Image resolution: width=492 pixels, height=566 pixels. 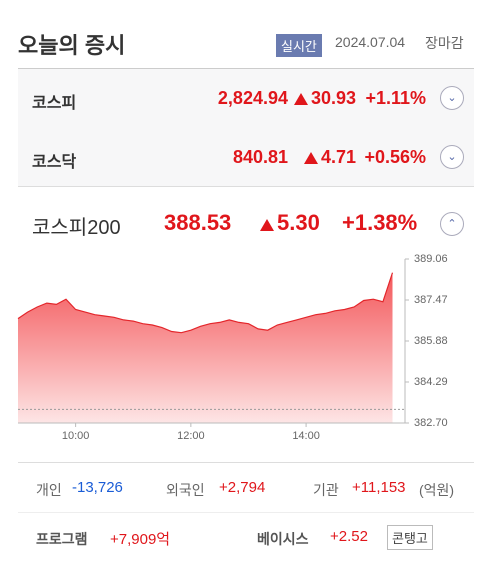 What do you see at coordinates (333, 98) in the screenshot?
I see `change: 30.93` at bounding box center [333, 98].